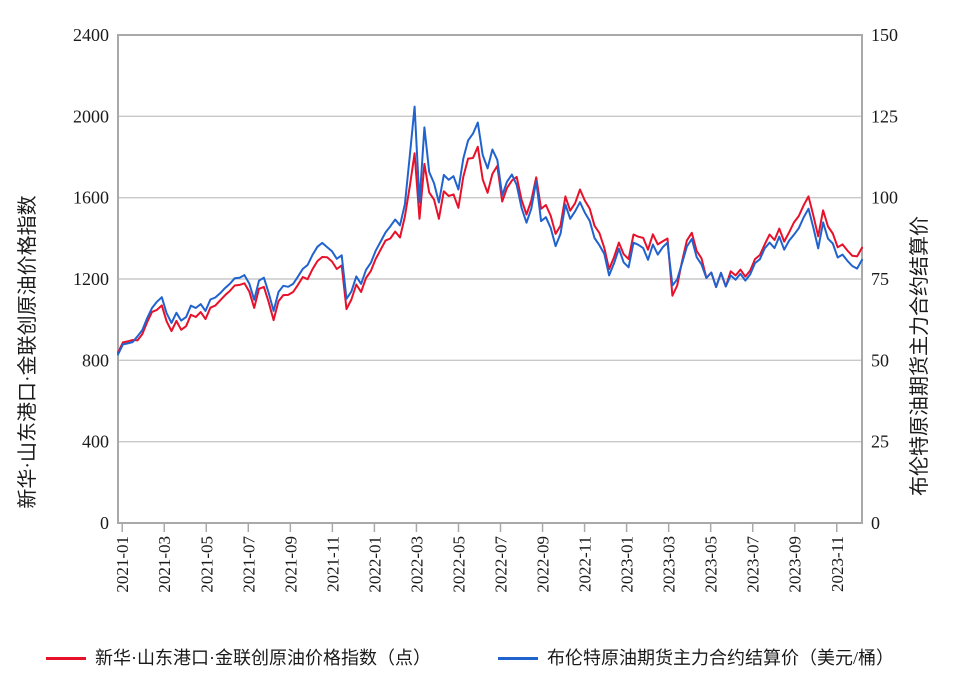 Image resolution: width=954 pixels, height=687 pixels. I want to click on x-axis-tick-label: 2022-03, so click(416, 564).